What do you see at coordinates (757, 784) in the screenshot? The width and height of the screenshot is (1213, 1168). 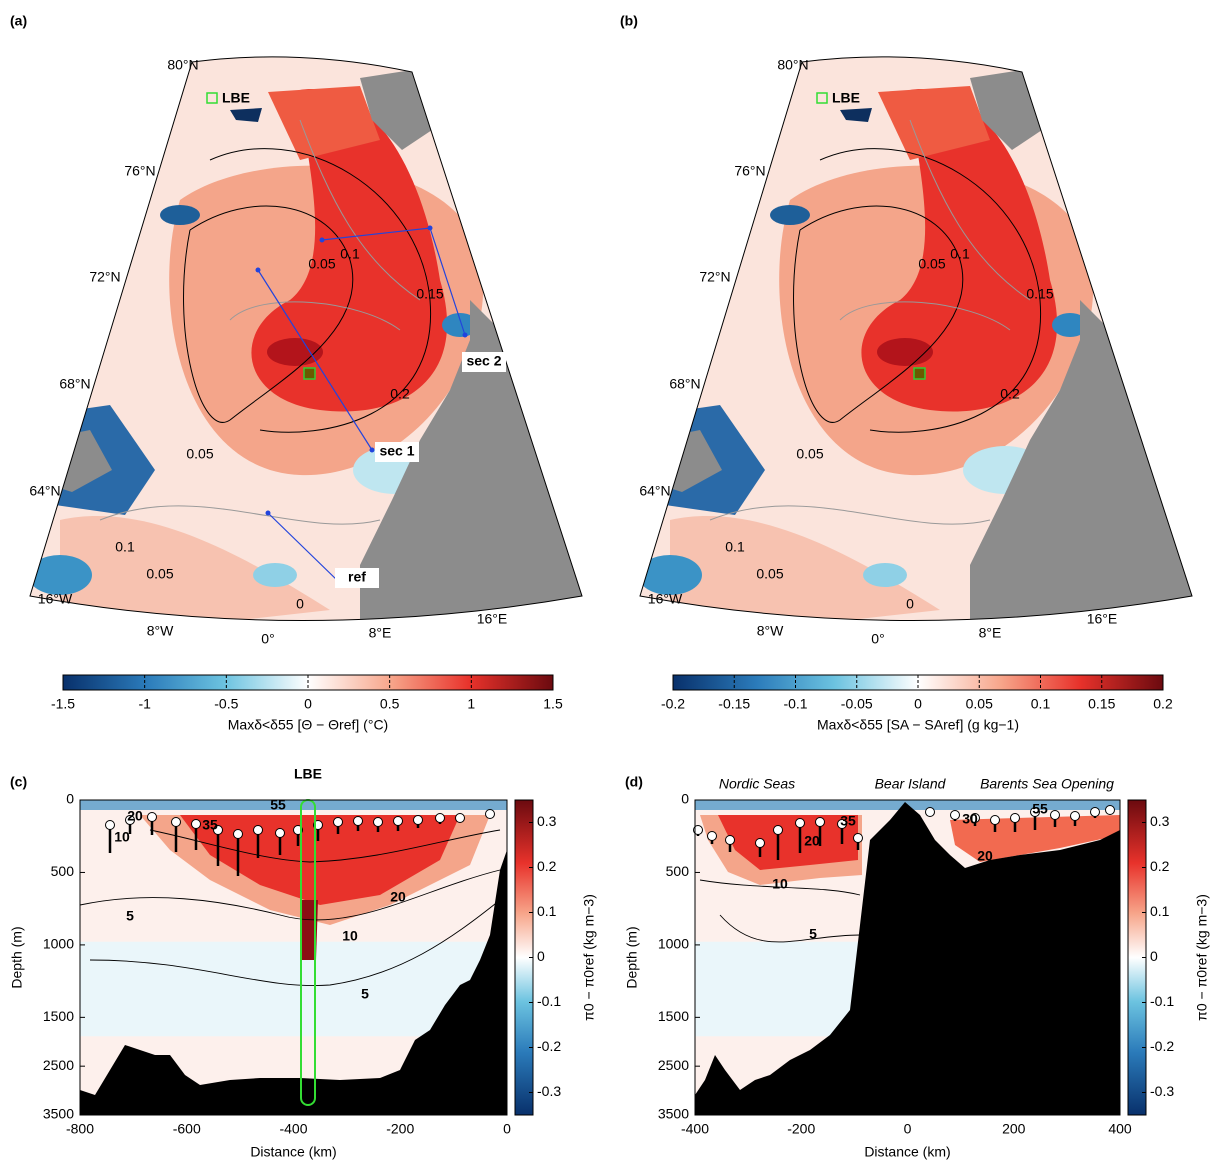 I see `region-label: Nordic Seas` at bounding box center [757, 784].